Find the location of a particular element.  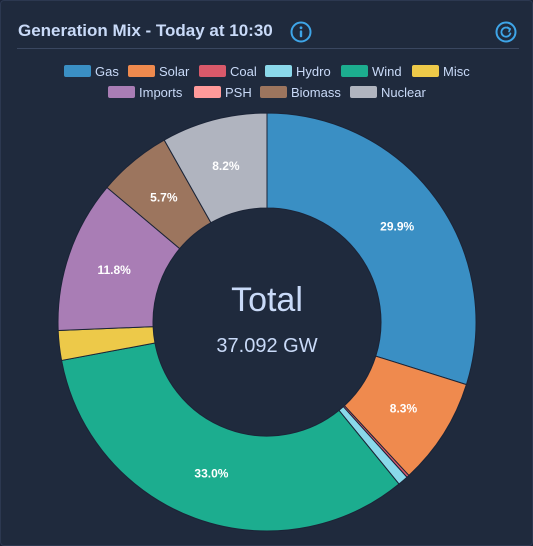

legend-label-solar: Solar is located at coordinates (174, 71).